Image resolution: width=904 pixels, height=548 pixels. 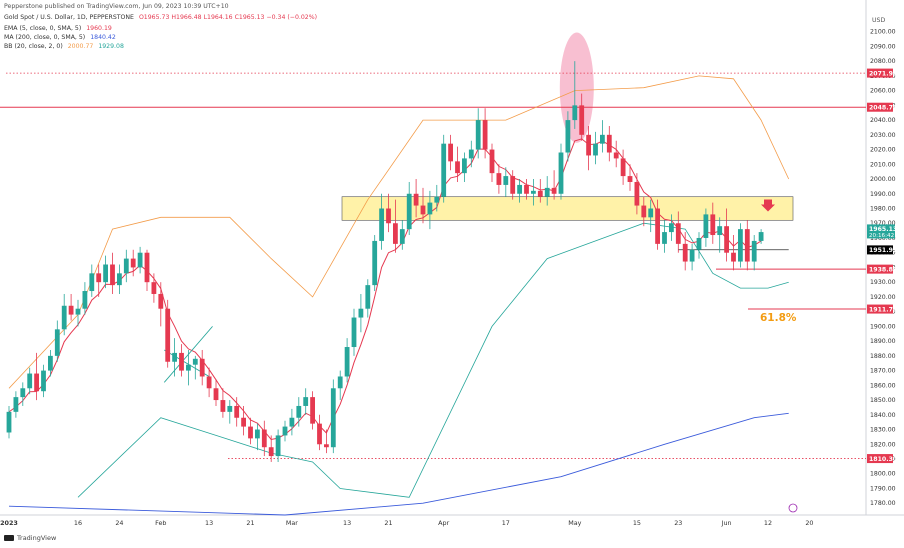 What do you see at coordinates (43, 28) in the screenshot?
I see `ema-label: EMA (5, close, 0, SMA, 5)` at bounding box center [43, 28].